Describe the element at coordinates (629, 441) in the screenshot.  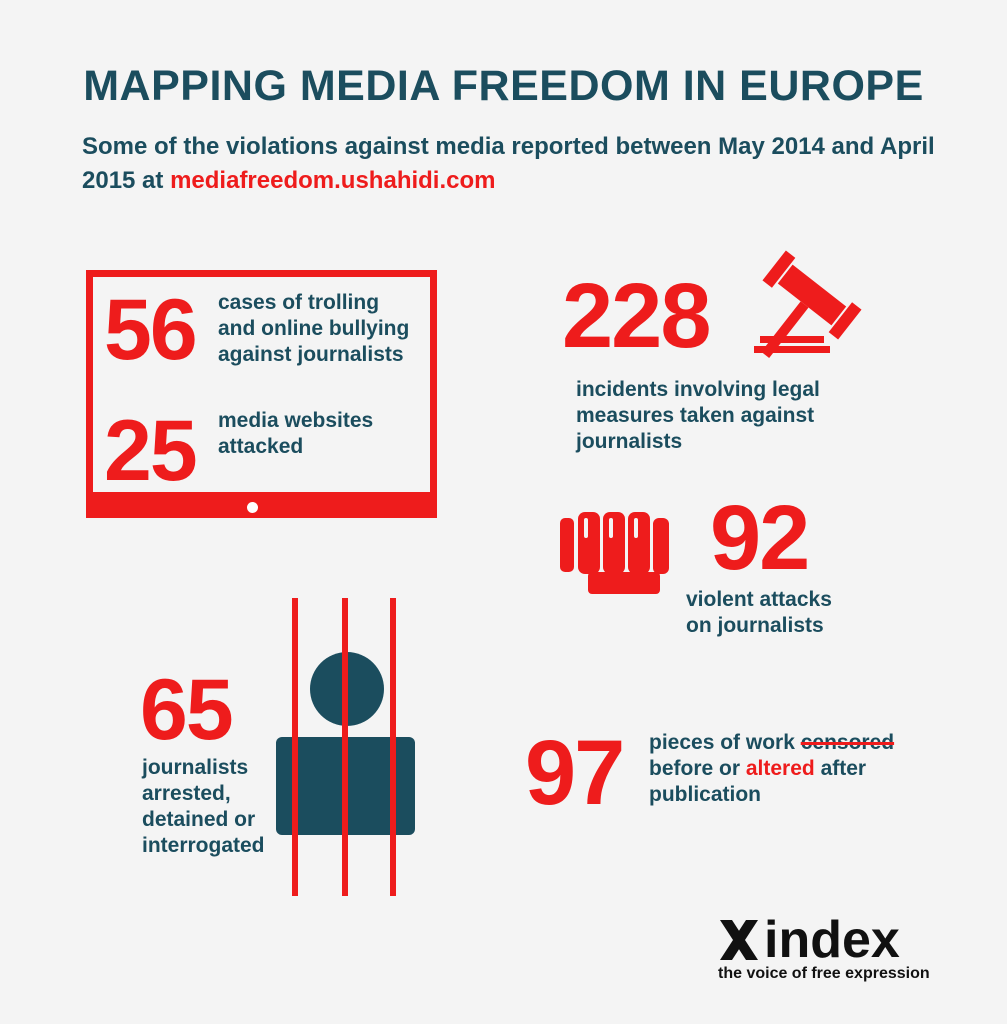
I see `stat-legal-line: journalists` at that location.